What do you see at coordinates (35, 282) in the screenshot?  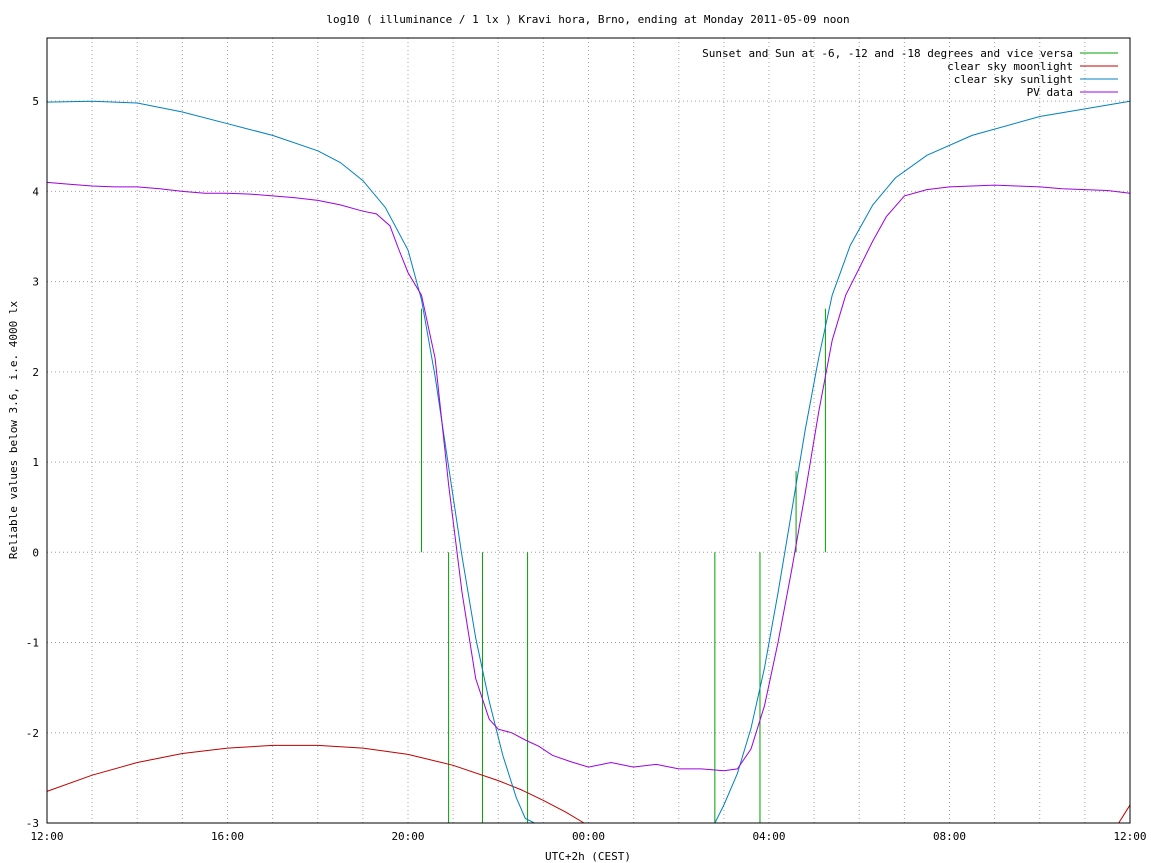 I see `y-tick-label: 3` at bounding box center [35, 282].